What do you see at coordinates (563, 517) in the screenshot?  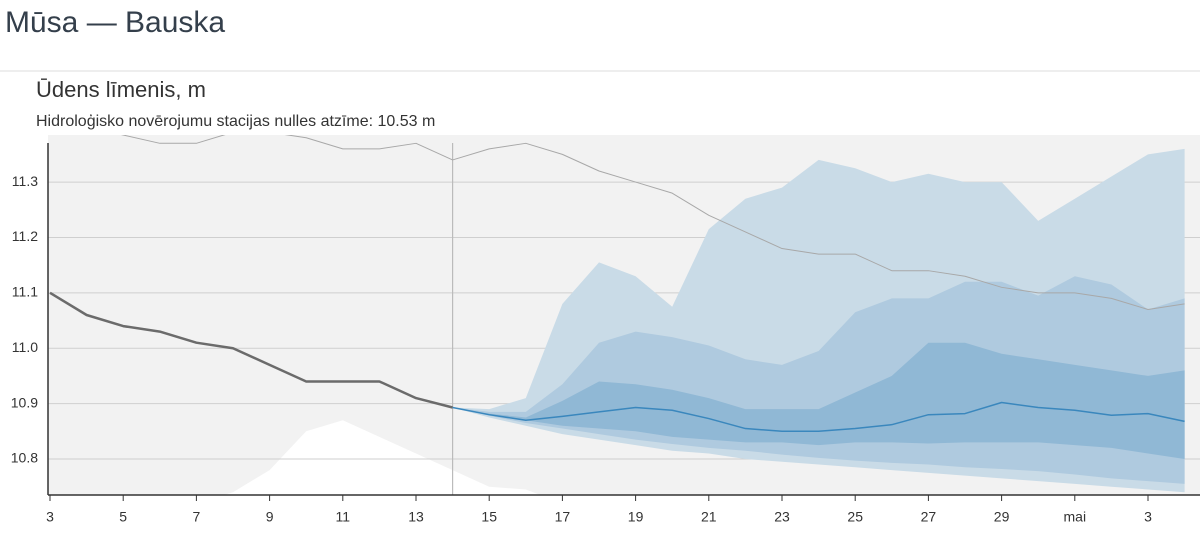 I see `x-tick-label: 17` at bounding box center [563, 517].